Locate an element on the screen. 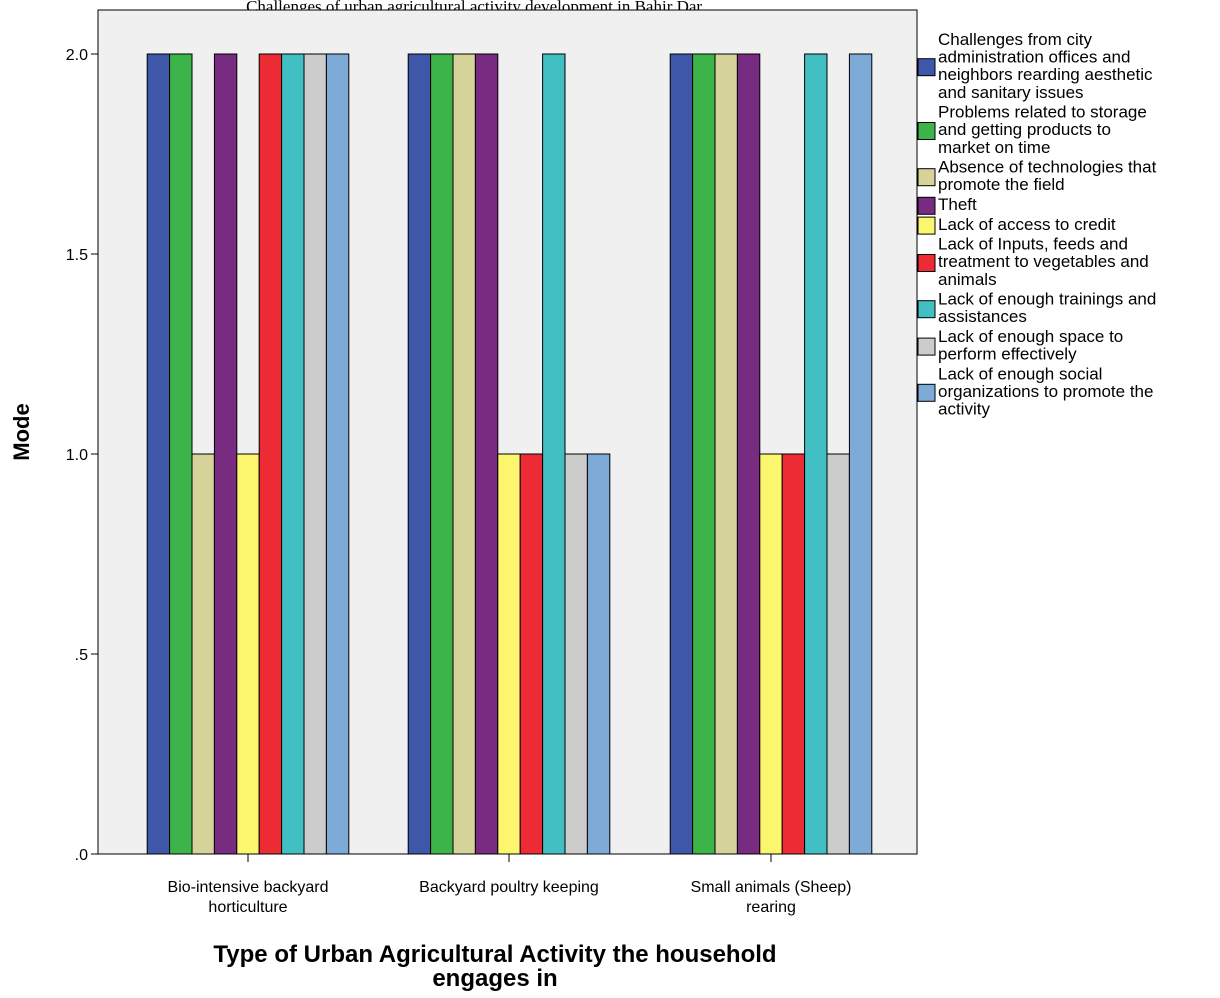  y-tick-label: .0 is located at coordinates (81, 855).